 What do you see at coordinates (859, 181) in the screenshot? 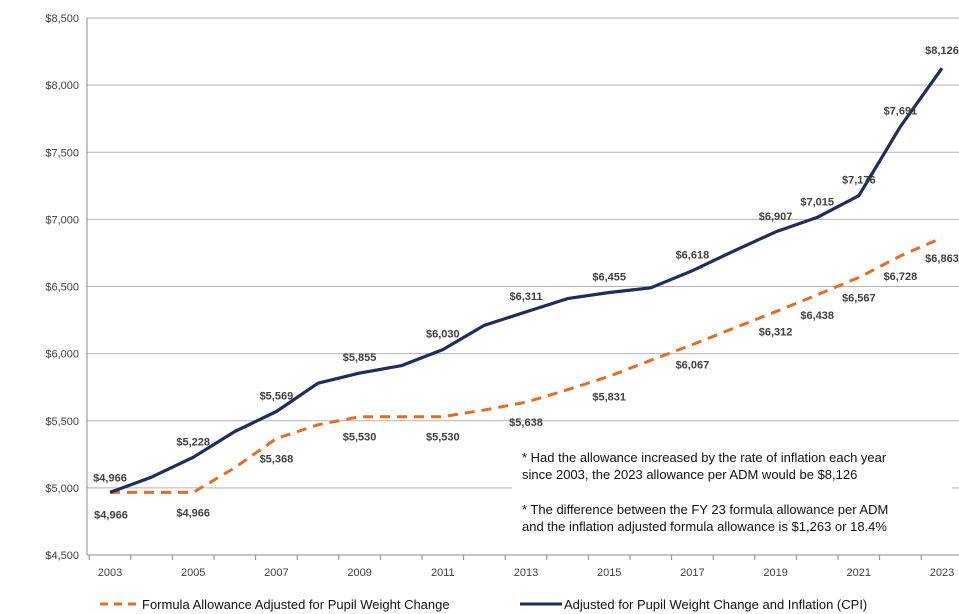
I see `data-label: $7,176` at bounding box center [859, 181].